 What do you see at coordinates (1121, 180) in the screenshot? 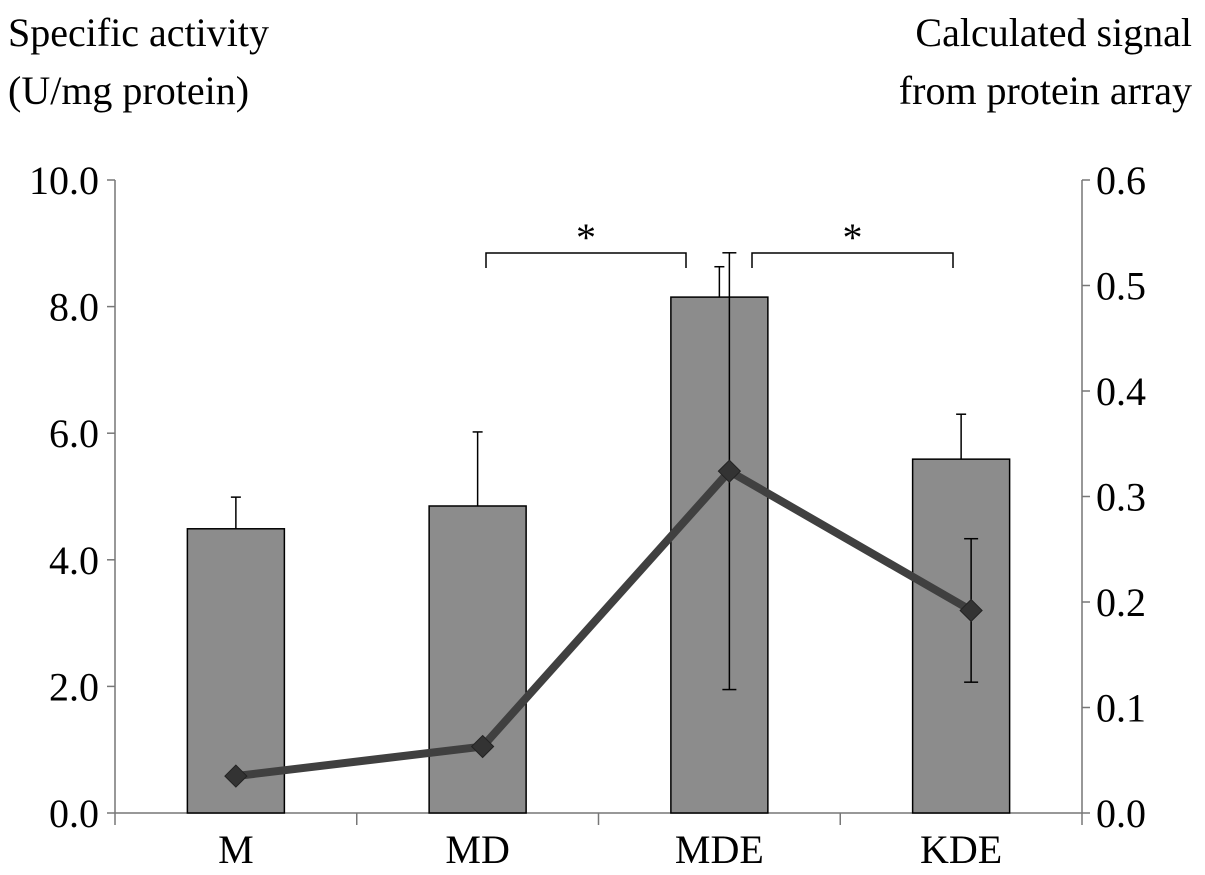
I see `right-tick-label: 0.6` at bounding box center [1121, 180].